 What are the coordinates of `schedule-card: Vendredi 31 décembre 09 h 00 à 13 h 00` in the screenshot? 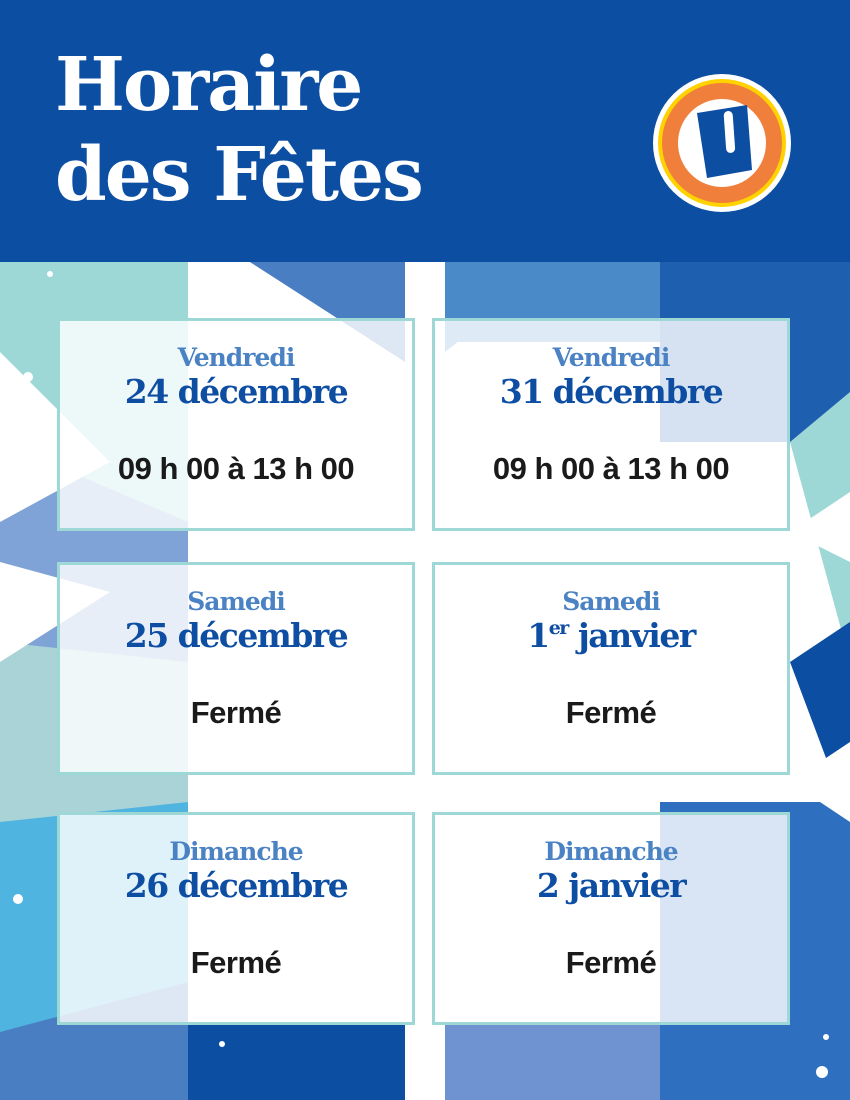 It's located at (611, 424).